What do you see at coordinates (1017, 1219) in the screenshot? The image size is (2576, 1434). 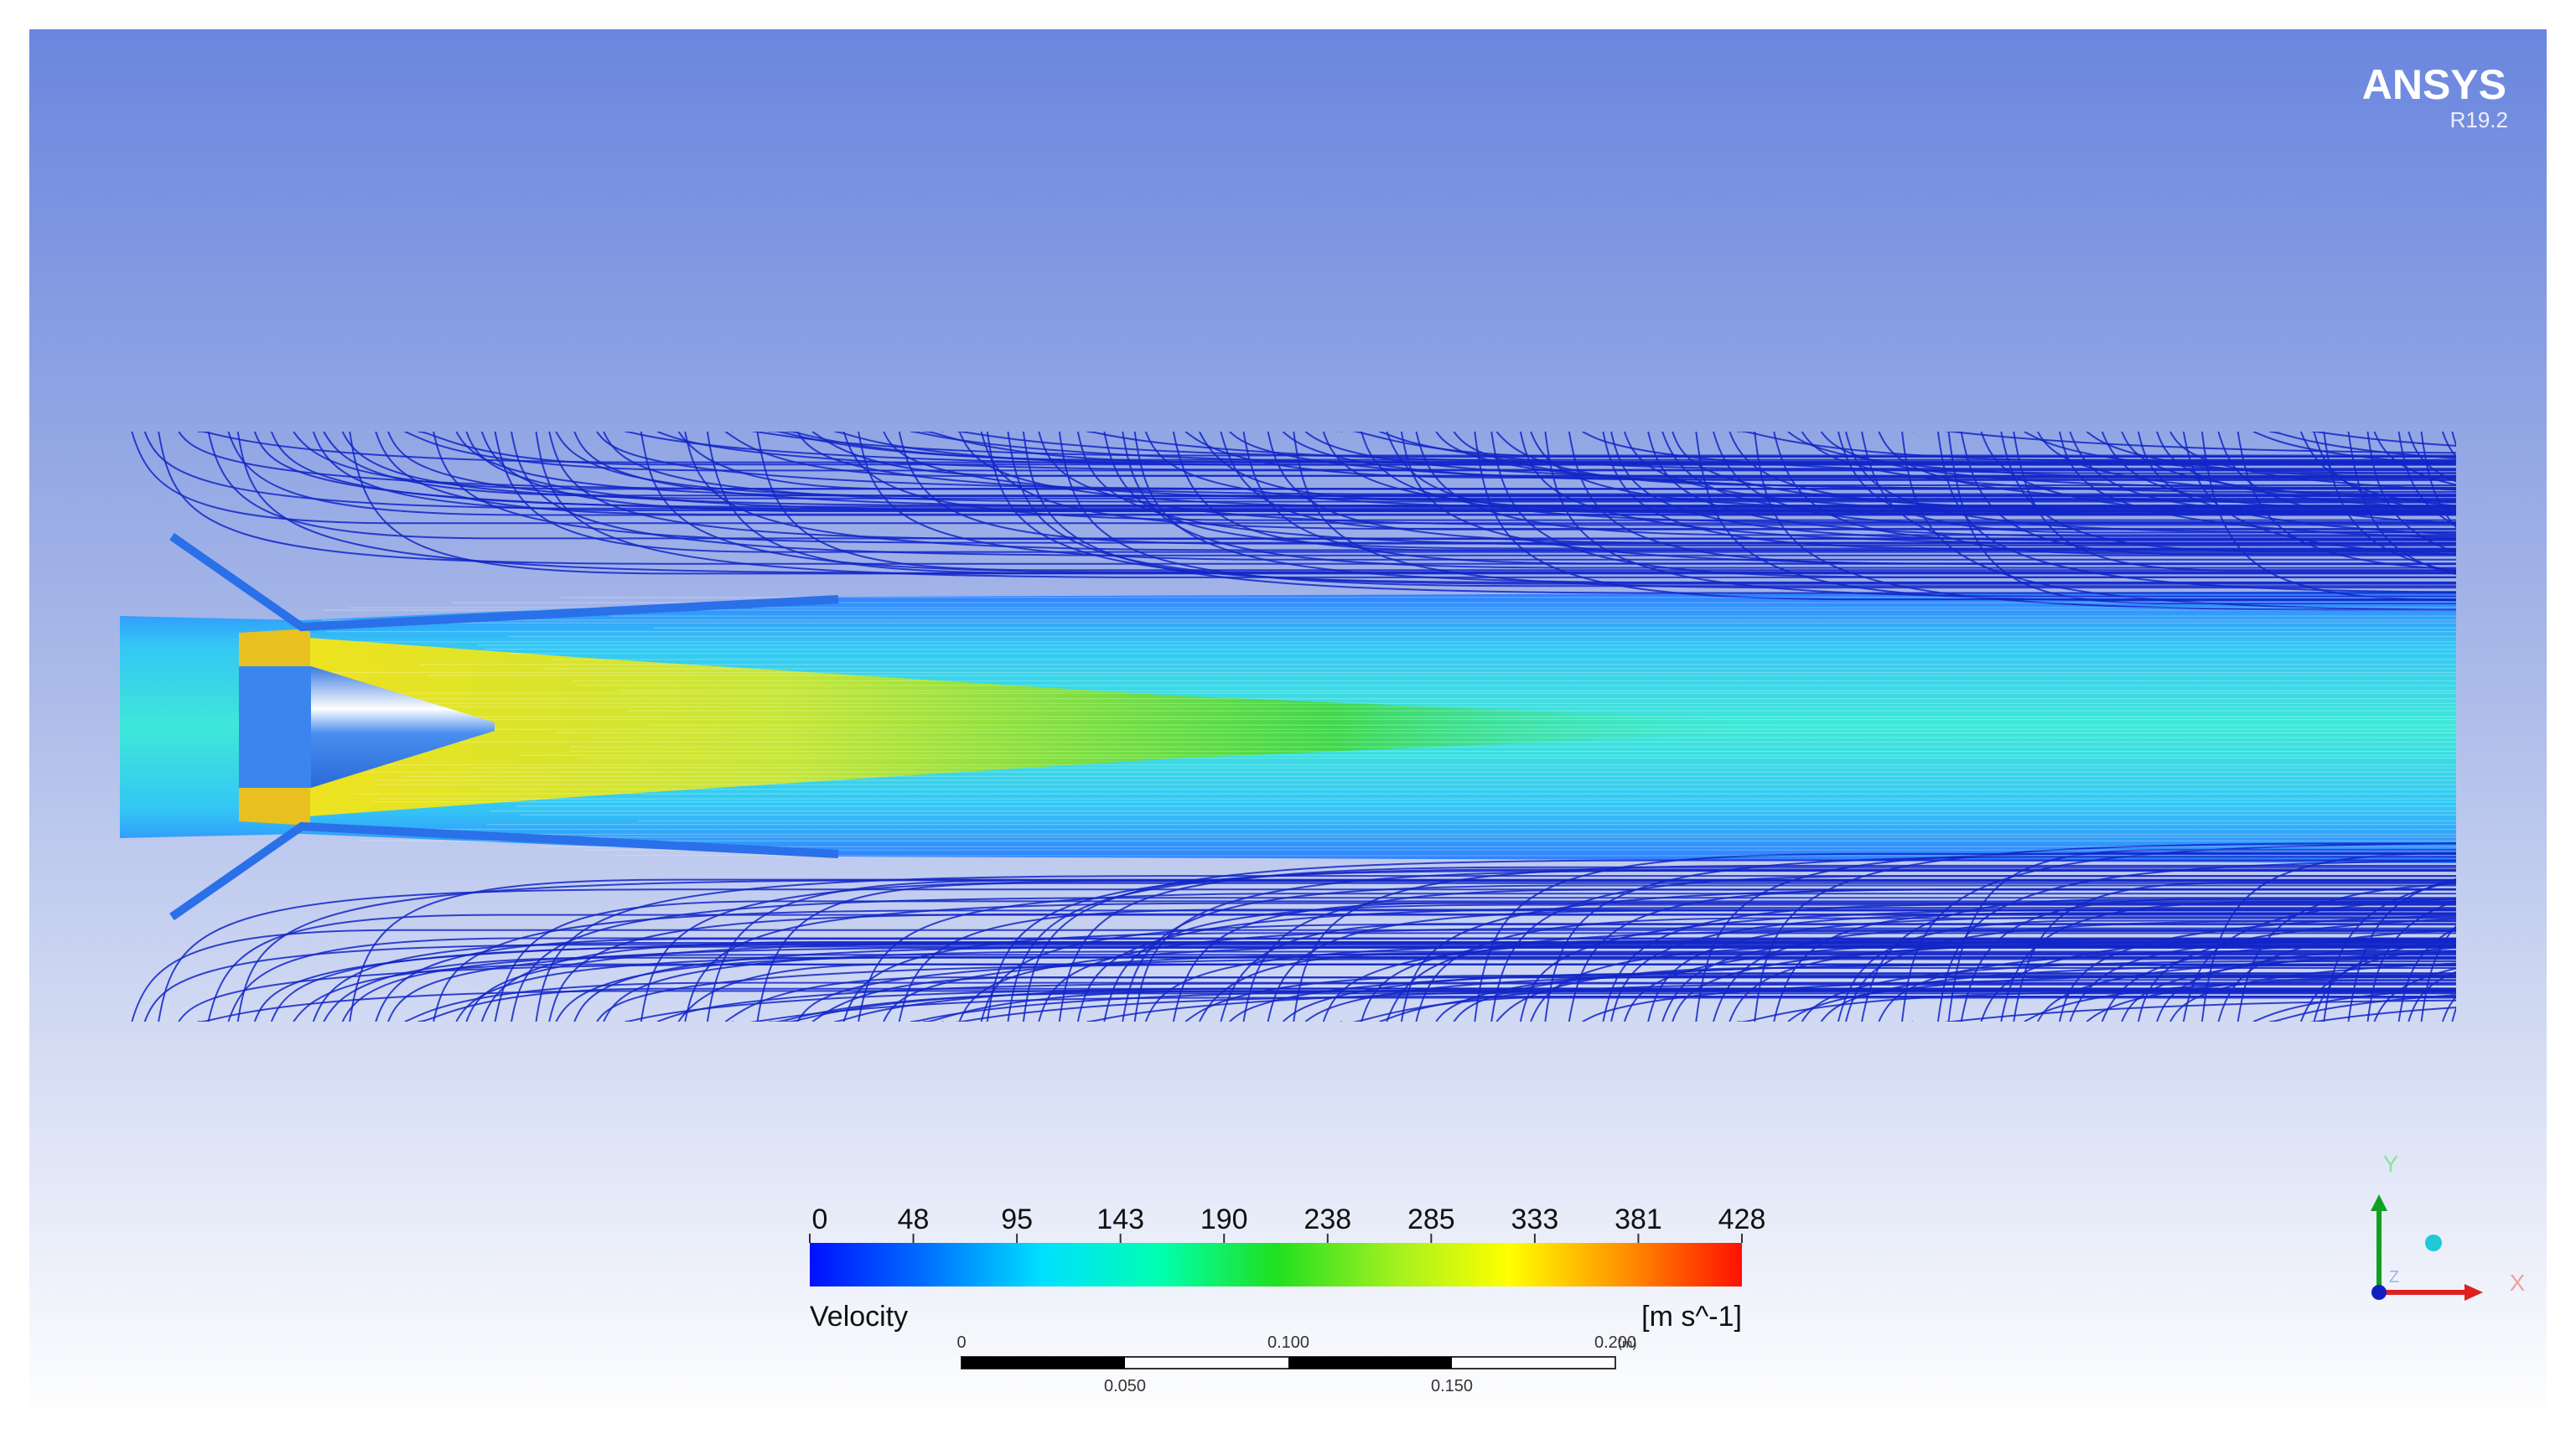 I see `colorbar-tick-label: 95` at bounding box center [1017, 1219].